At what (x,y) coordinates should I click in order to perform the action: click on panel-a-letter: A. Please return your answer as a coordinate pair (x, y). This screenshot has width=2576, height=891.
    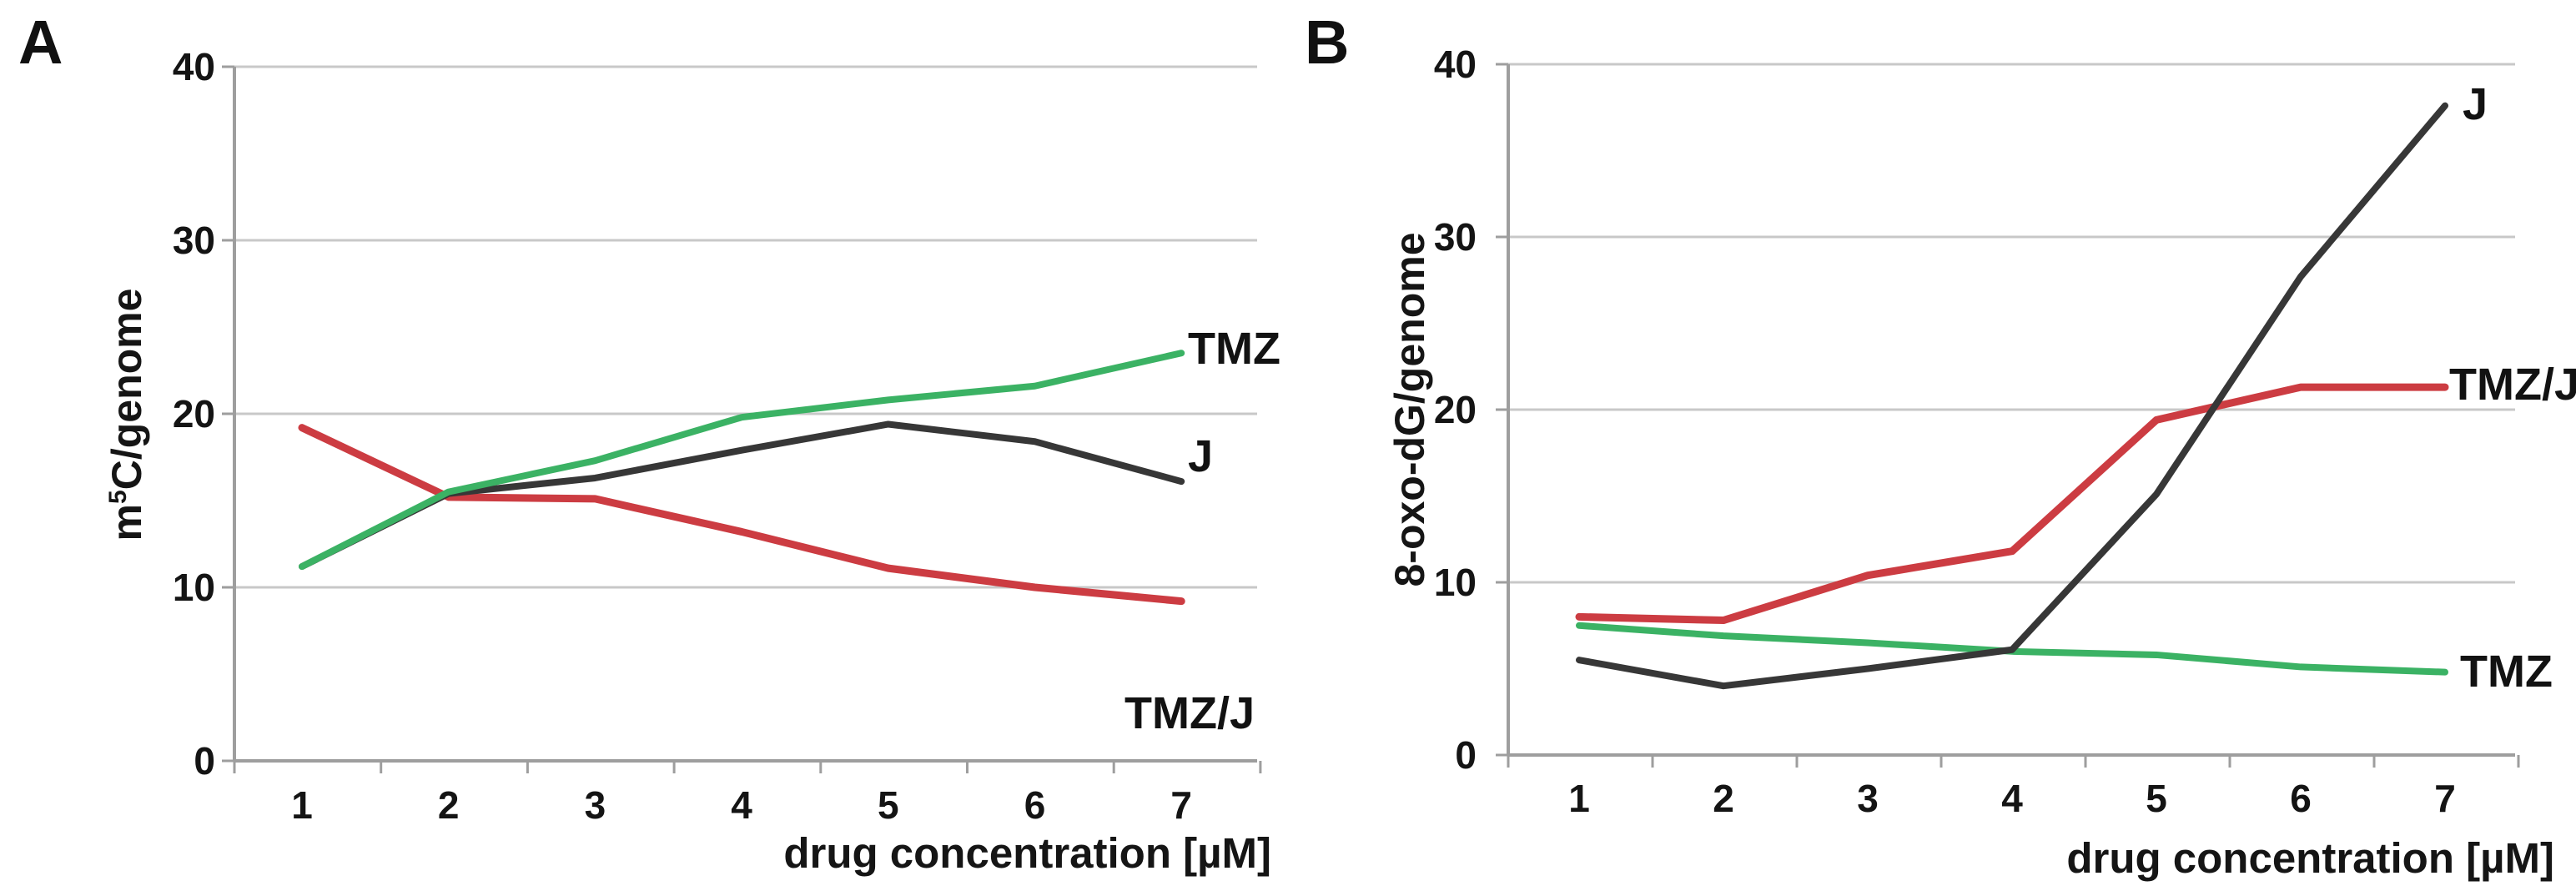
    Looking at the image, I should click on (40, 43).